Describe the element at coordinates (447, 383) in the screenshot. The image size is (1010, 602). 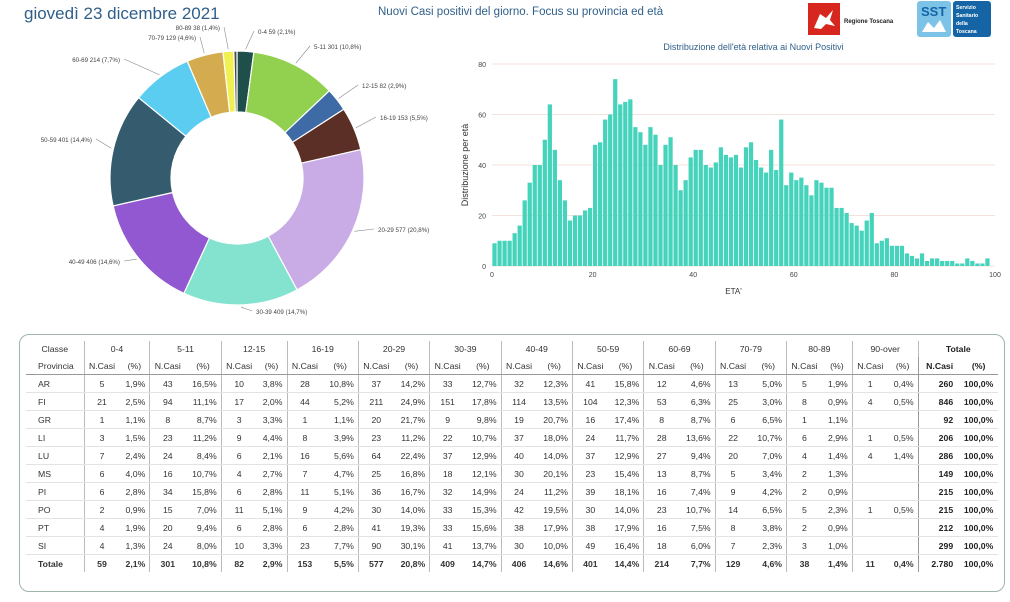
I see `ncasi-cell: 33` at that location.